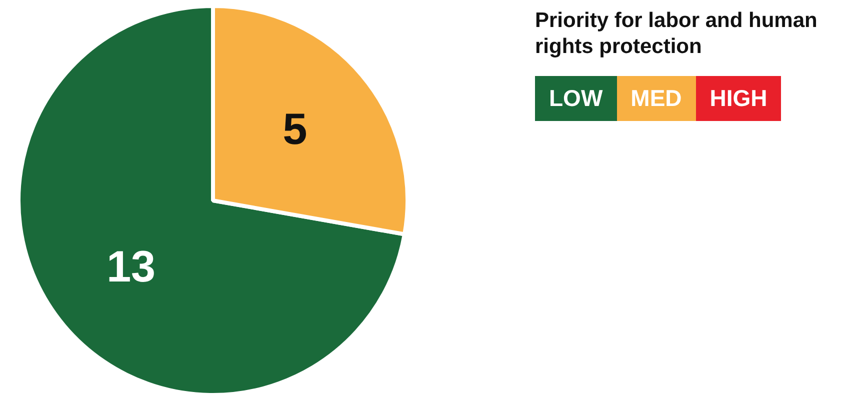 This screenshot has height=401, width=854. I want to click on legend-label: LOW, so click(583, 98).